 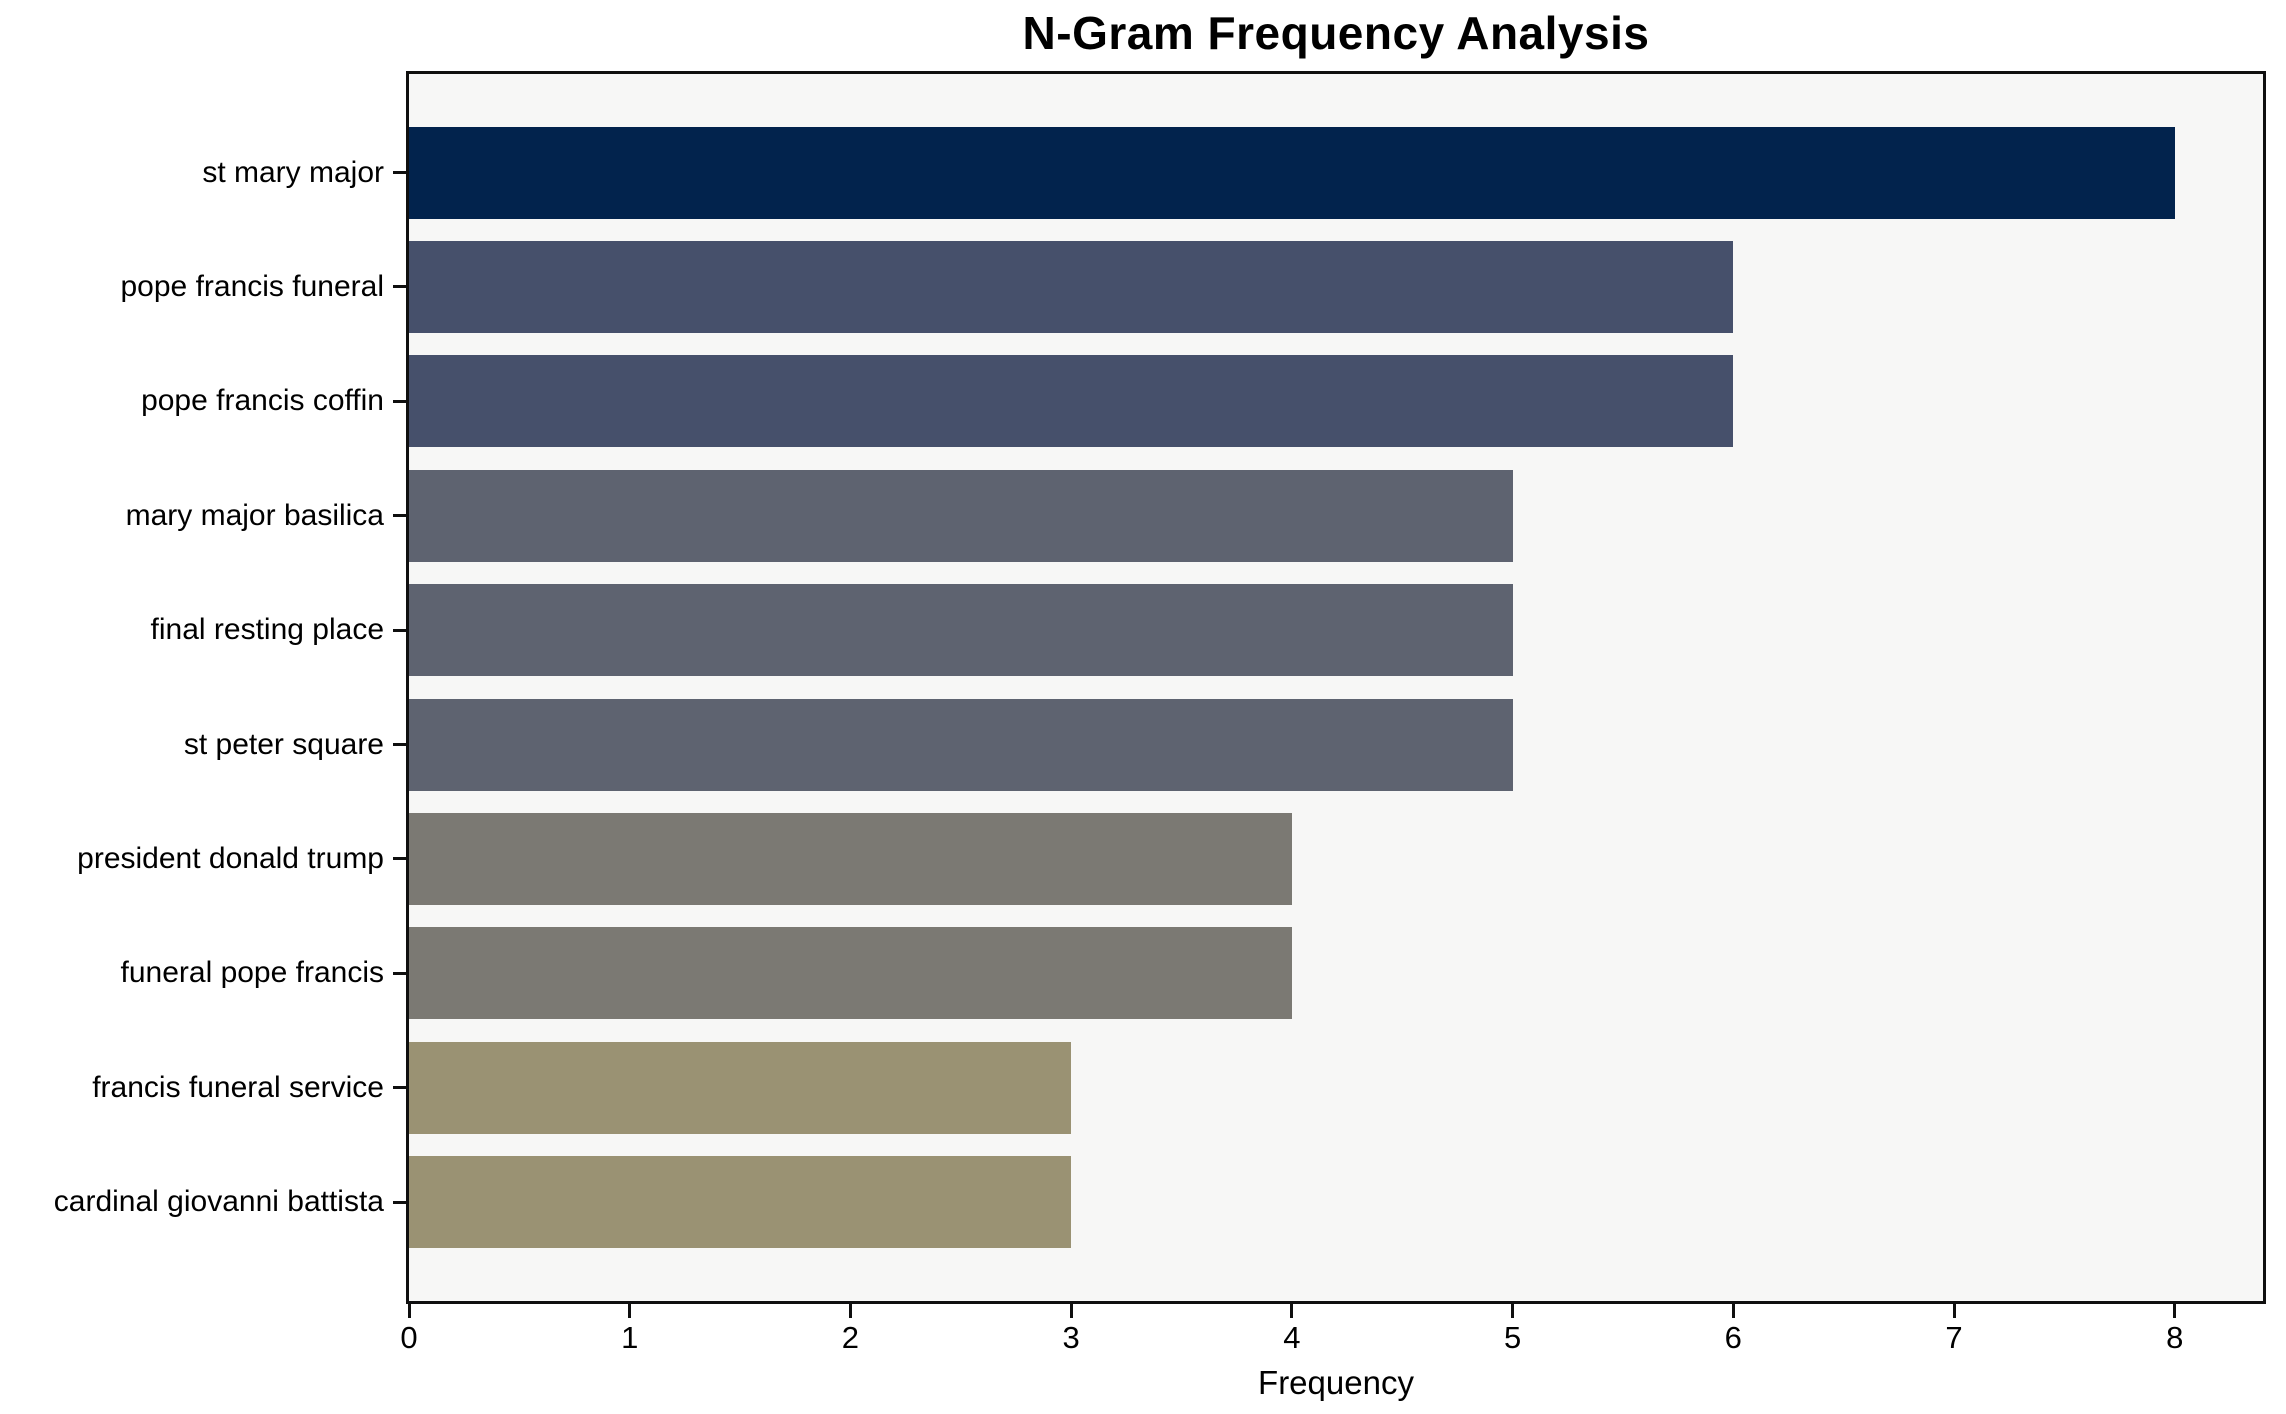 What do you see at coordinates (1071, 1337) in the screenshot?
I see `x-tick-label: 3` at bounding box center [1071, 1337].